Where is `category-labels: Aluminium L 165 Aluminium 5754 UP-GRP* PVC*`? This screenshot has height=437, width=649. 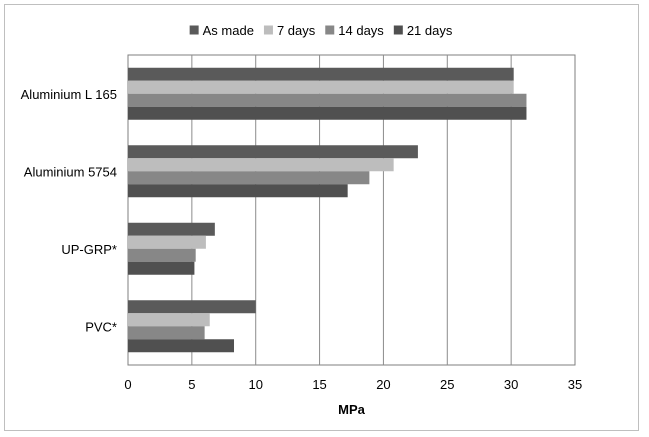
category-labels: Aluminium L 165 Aluminium 5754 UP-GRP* PVC* is located at coordinates (69, 211).